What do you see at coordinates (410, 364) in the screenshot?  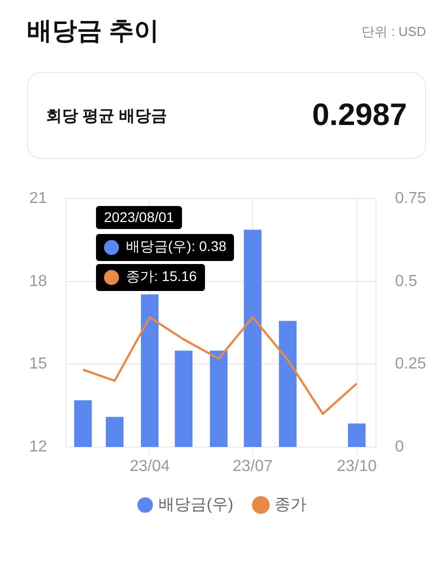 I see `y2-tick-label: 0.25` at bounding box center [410, 364].